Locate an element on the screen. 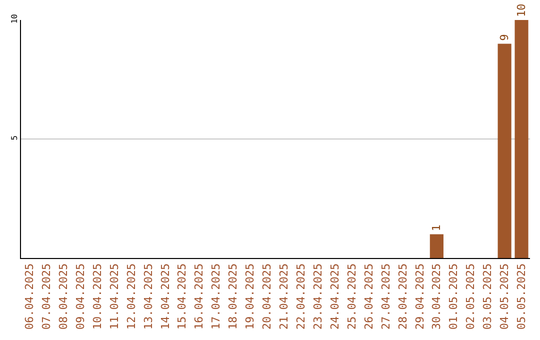 The width and height of the screenshot is (540, 340). x-tick-label: 21.04.2025 is located at coordinates (284, 296).